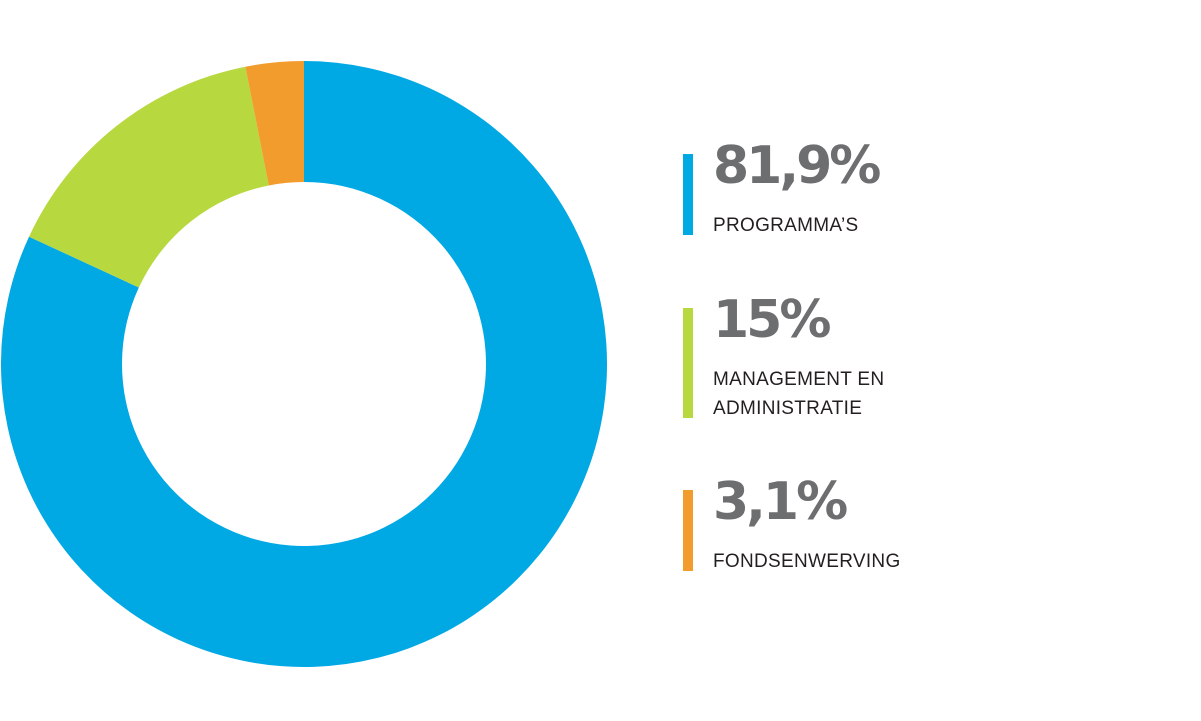 Image resolution: width=1201 pixels, height=721 pixels. What do you see at coordinates (786, 225) in the screenshot?
I see `legend-label: PROGRAMMA’S` at bounding box center [786, 225].